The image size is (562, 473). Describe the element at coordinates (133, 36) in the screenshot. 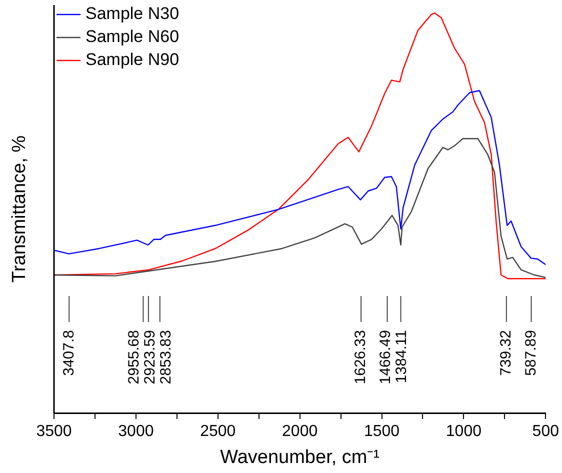

I see `legend-label: Sample N60` at that location.